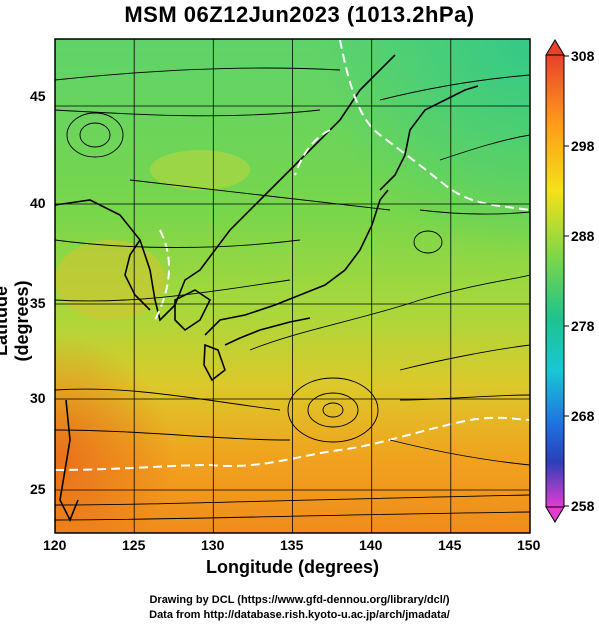 The height and width of the screenshot is (625, 599). What do you see at coordinates (583, 416) in the screenshot?
I see `colorbar-tick-label: 268` at bounding box center [583, 416].